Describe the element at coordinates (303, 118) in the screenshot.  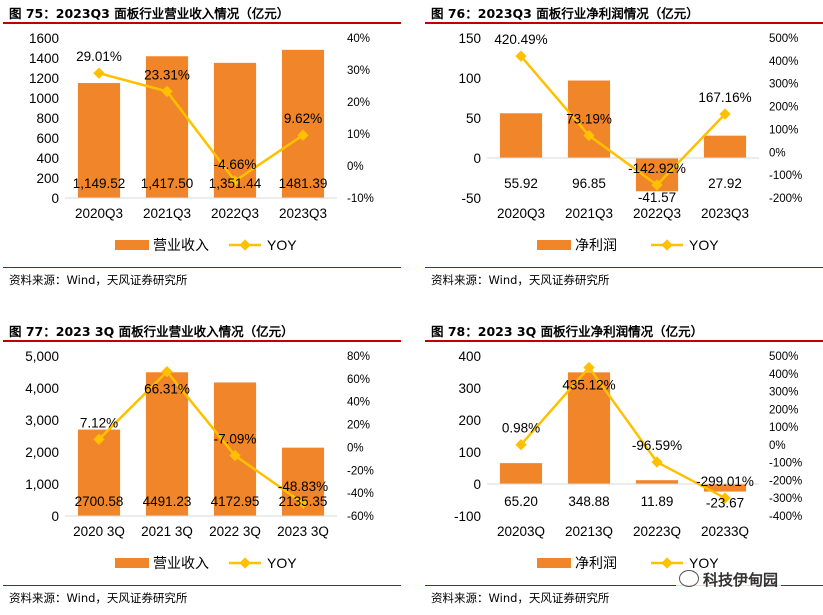
I see `yoy-value-label: 9.62%` at that location.